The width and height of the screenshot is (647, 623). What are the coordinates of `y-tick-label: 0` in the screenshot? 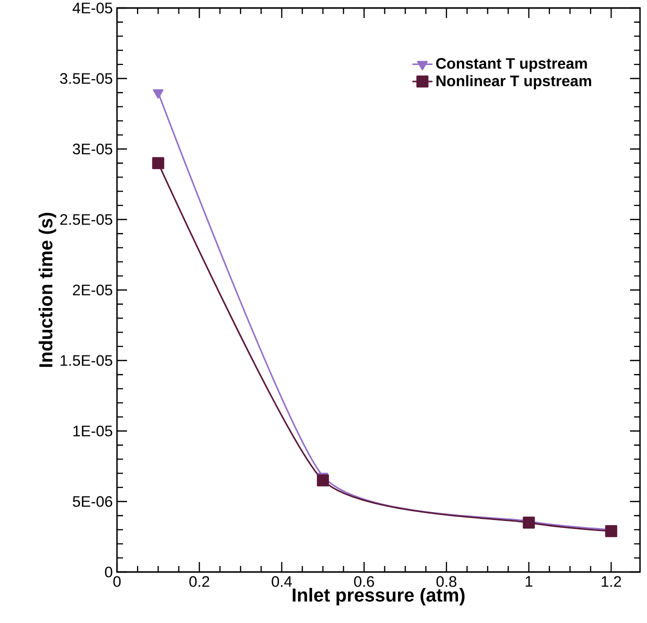 It's located at (108, 572).